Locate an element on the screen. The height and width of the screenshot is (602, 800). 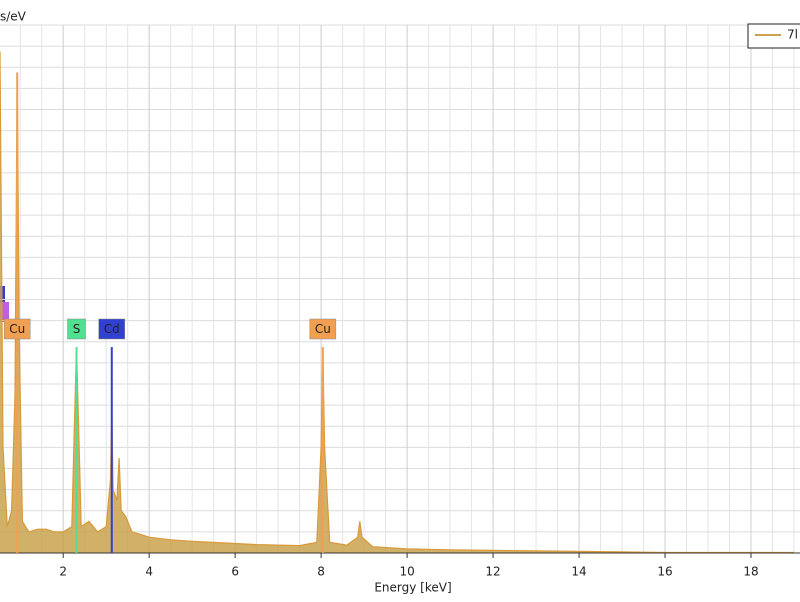
x-tick-label: 18 is located at coordinates (750, 572).